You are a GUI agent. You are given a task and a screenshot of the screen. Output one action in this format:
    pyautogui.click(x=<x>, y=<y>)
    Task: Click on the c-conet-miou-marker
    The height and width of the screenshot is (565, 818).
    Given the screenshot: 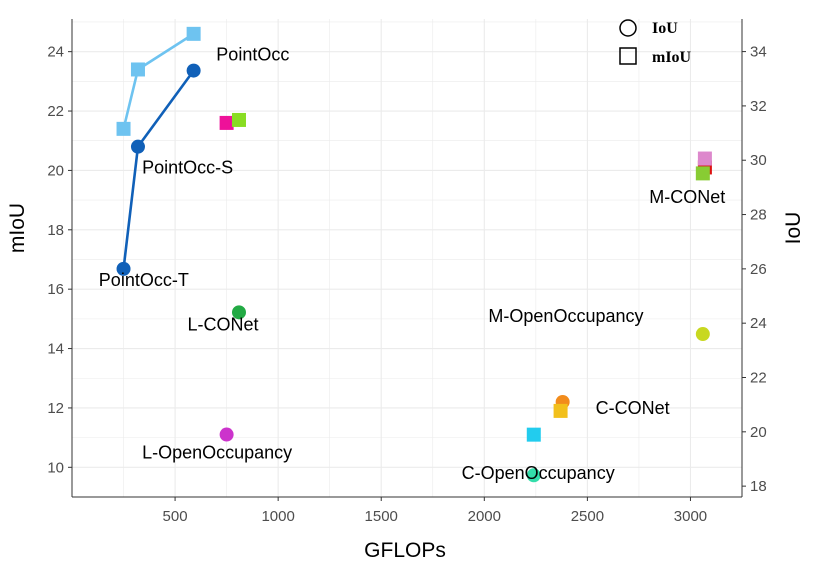 What is the action you would take?
    pyautogui.click(x=560, y=410)
    